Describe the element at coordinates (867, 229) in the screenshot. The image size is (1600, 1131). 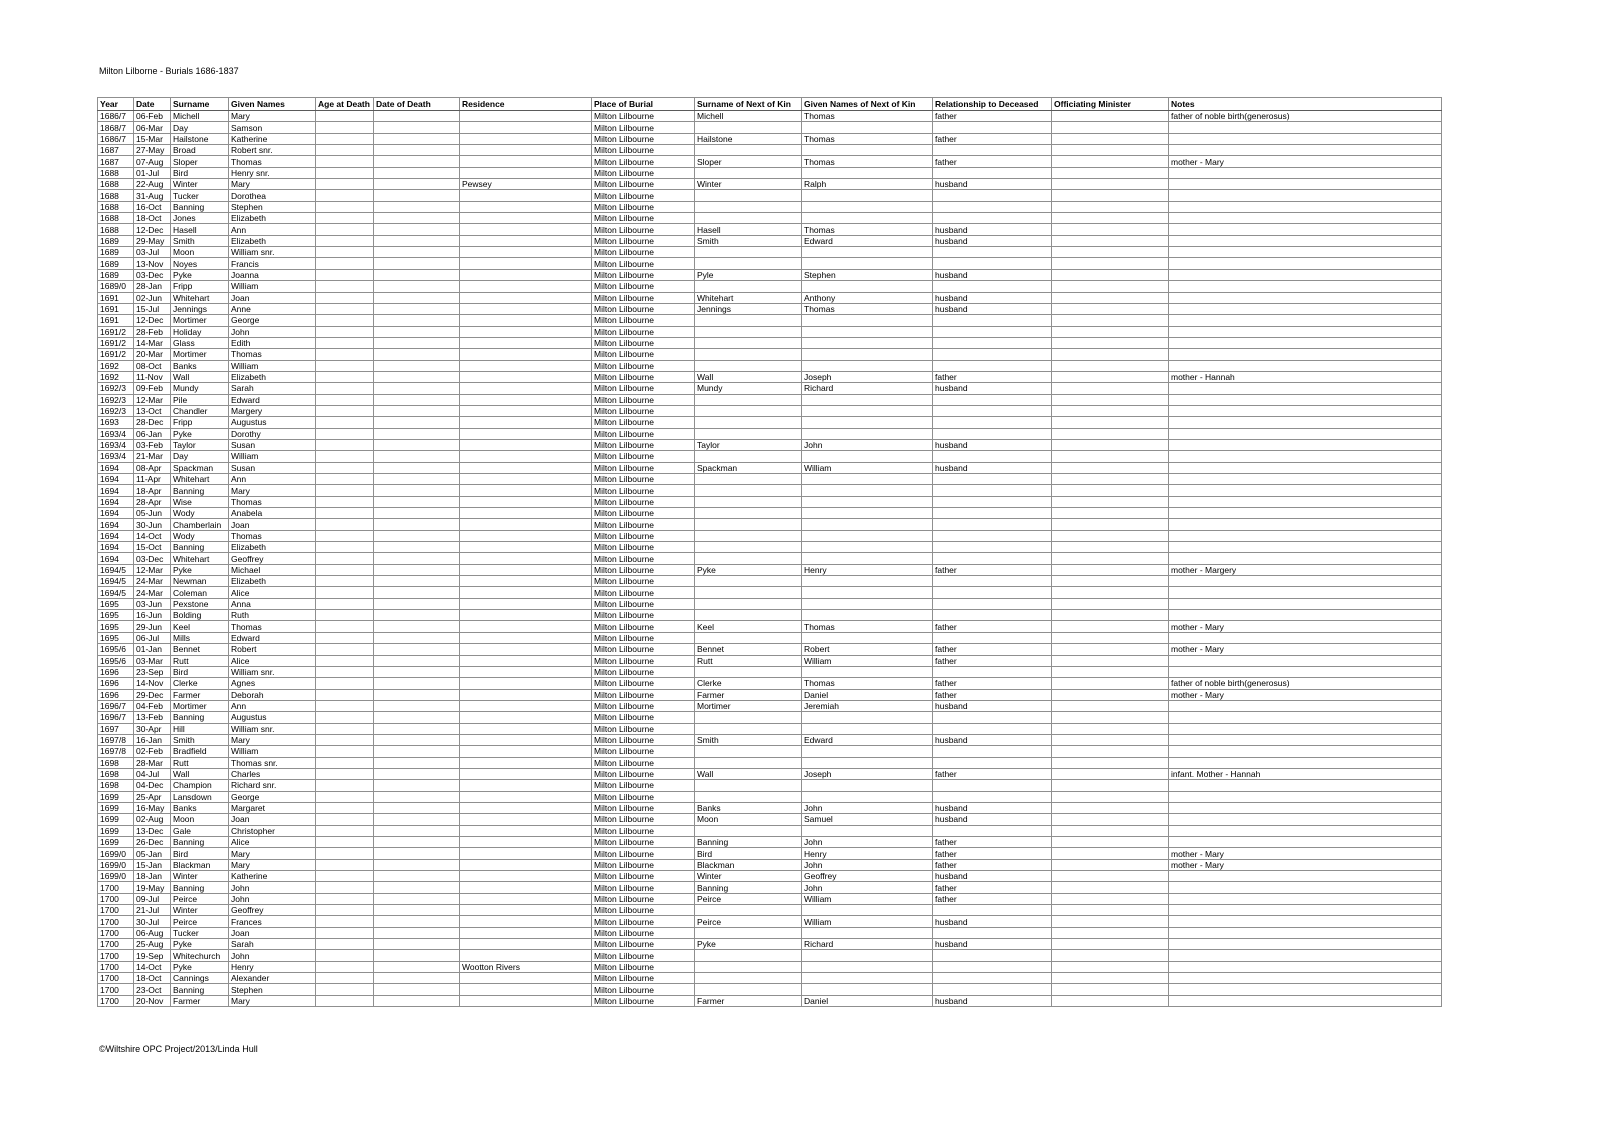
I see `cell-given-names-next-of-kin: Thomas` at that location.